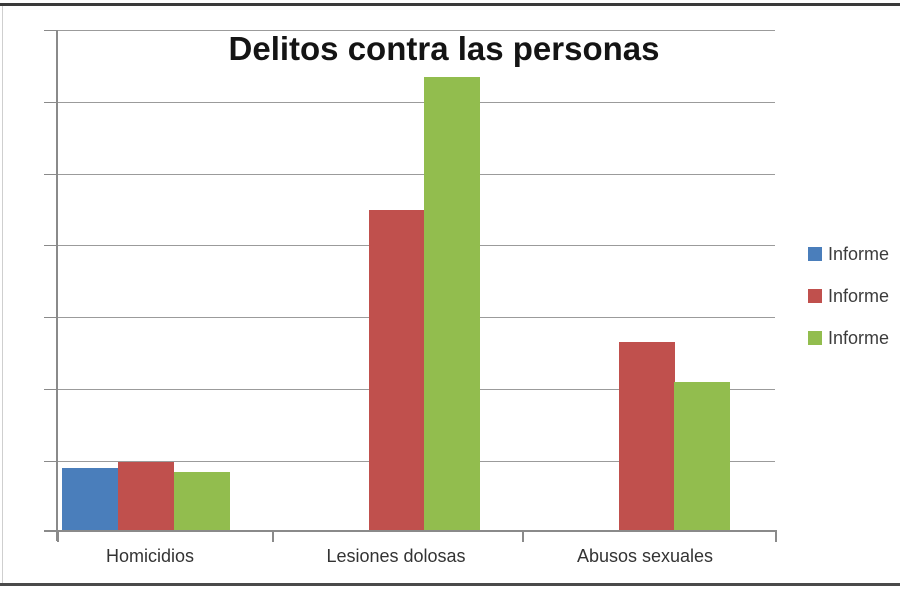 Image resolution: width=900 pixels, height=600 pixels. I want to click on y-axis-line, so click(57, 285).